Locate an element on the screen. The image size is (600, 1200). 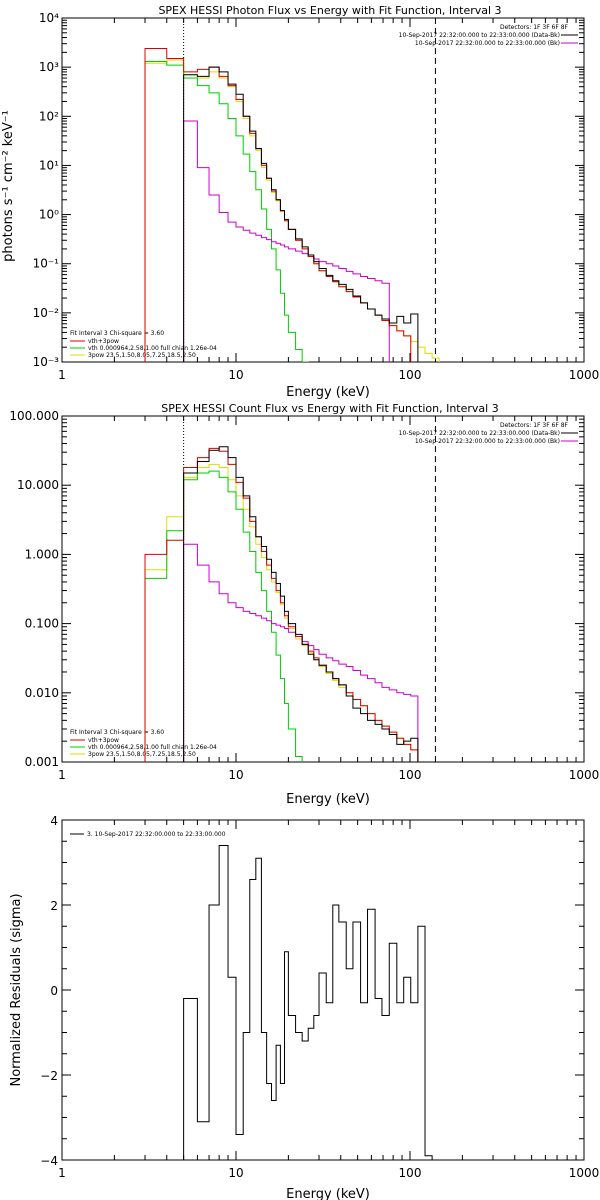
photon-flux-xlabel: Energy (keV) is located at coordinates (328, 392).